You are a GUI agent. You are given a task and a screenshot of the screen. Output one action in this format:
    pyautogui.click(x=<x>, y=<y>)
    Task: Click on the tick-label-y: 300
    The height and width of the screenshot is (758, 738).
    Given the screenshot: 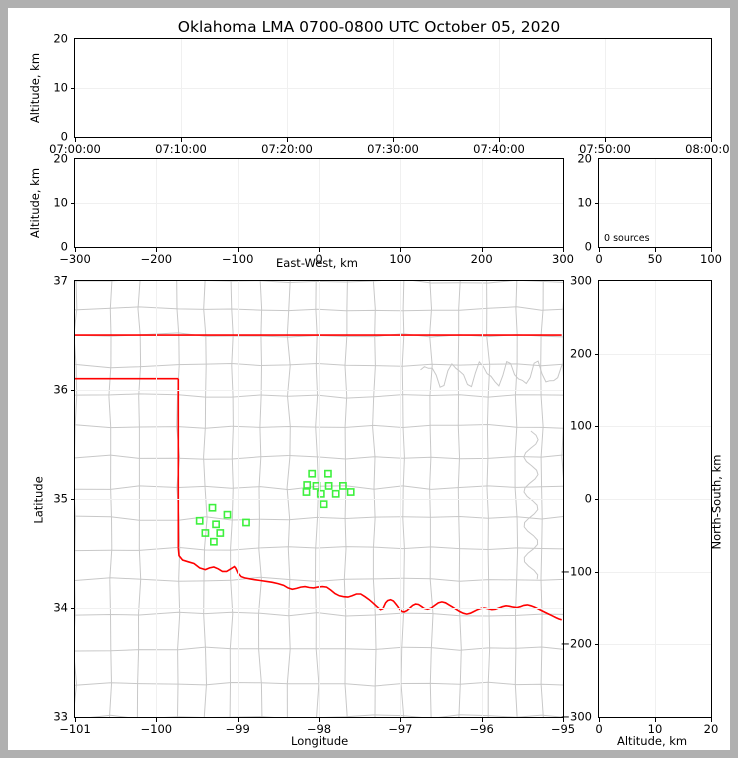 What is the action you would take?
    pyautogui.click(x=581, y=280)
    